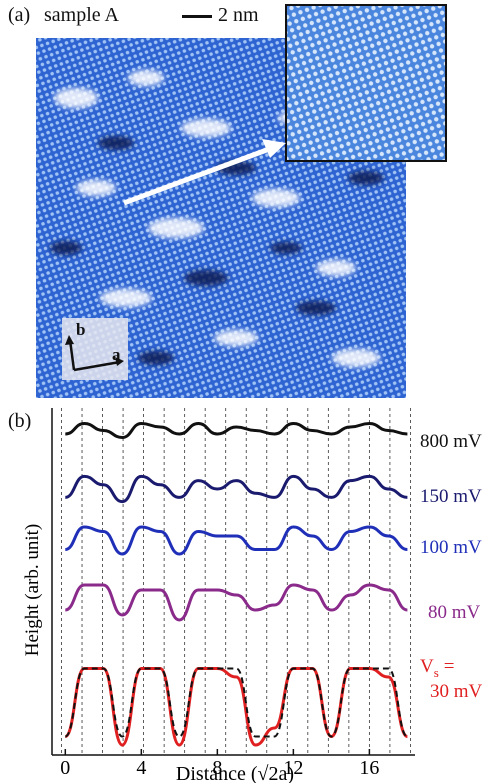 The image size is (503, 783). I want to click on lattice-orientation-box, so click(95, 349).